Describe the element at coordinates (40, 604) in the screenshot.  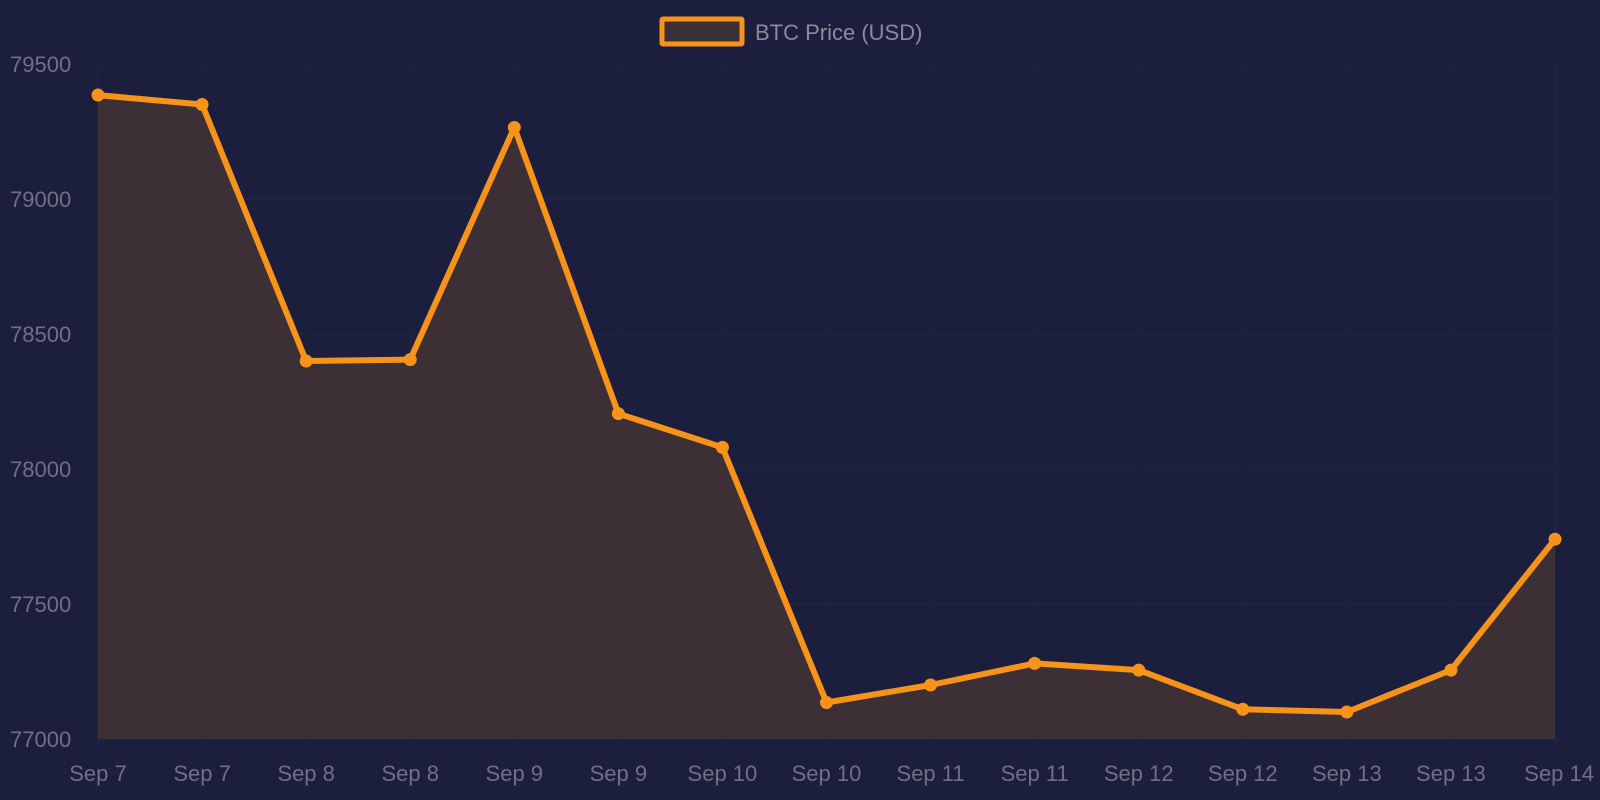
I see `y-tick-label: 77500` at that location.